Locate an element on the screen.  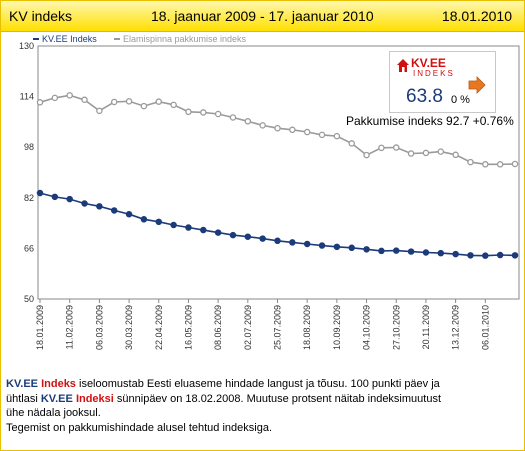
description-line: ühe nädala jooksul. is located at coordinates (53, 413).